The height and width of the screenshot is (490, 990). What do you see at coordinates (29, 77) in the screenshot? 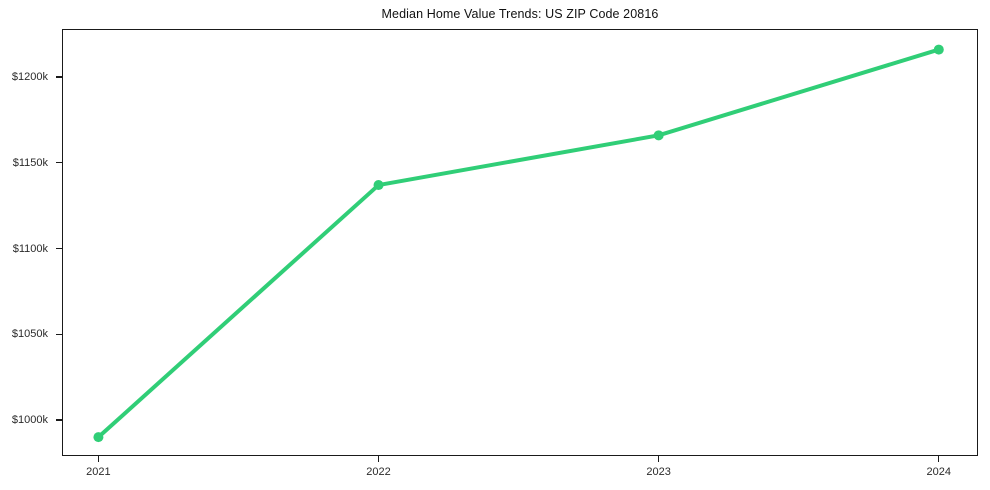
I see `y-tick-label: $1200k` at bounding box center [29, 77].